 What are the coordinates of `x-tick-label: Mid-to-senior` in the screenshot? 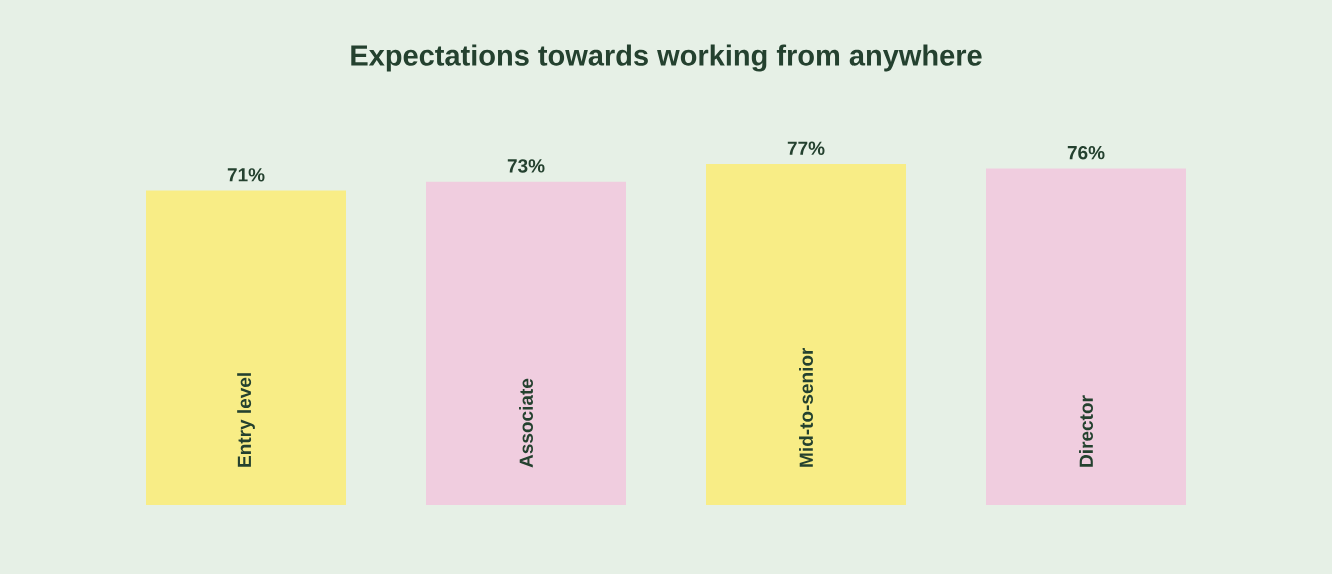 It's located at (806, 407).